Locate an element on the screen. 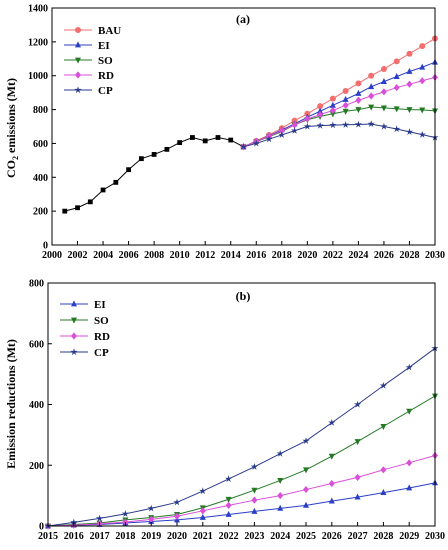  panel-b-series-line-rd is located at coordinates (241, 491).